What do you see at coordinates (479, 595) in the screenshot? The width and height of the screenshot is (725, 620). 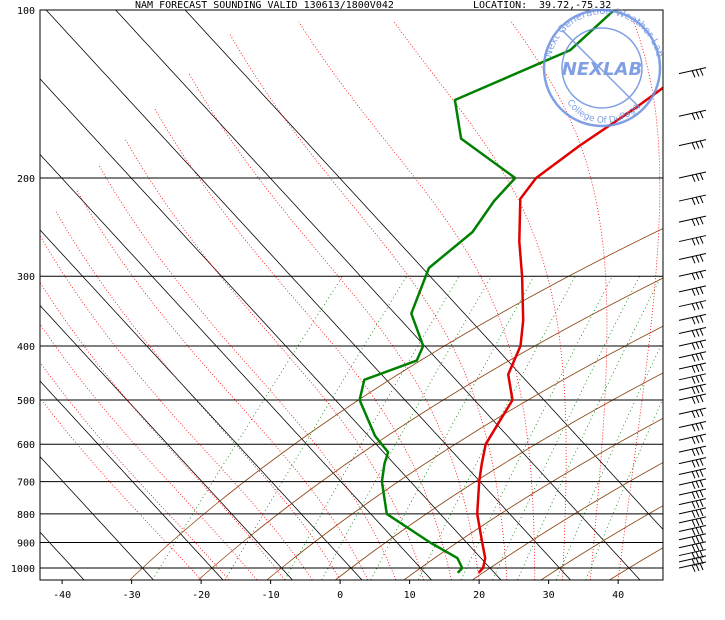 I see `temperature-tick-label: 20` at bounding box center [479, 595].